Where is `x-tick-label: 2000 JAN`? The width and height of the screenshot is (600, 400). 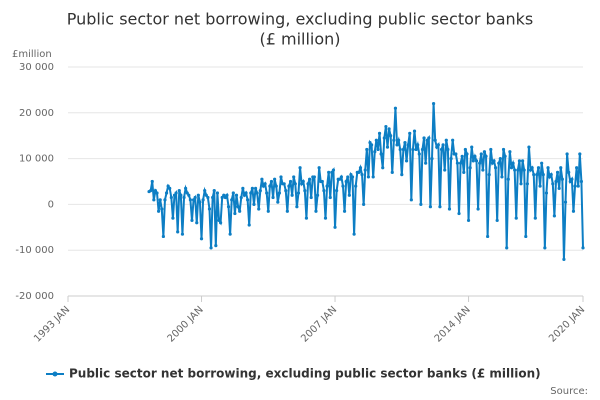 x-tick-label: 2000 JAN is located at coordinates (186, 324).